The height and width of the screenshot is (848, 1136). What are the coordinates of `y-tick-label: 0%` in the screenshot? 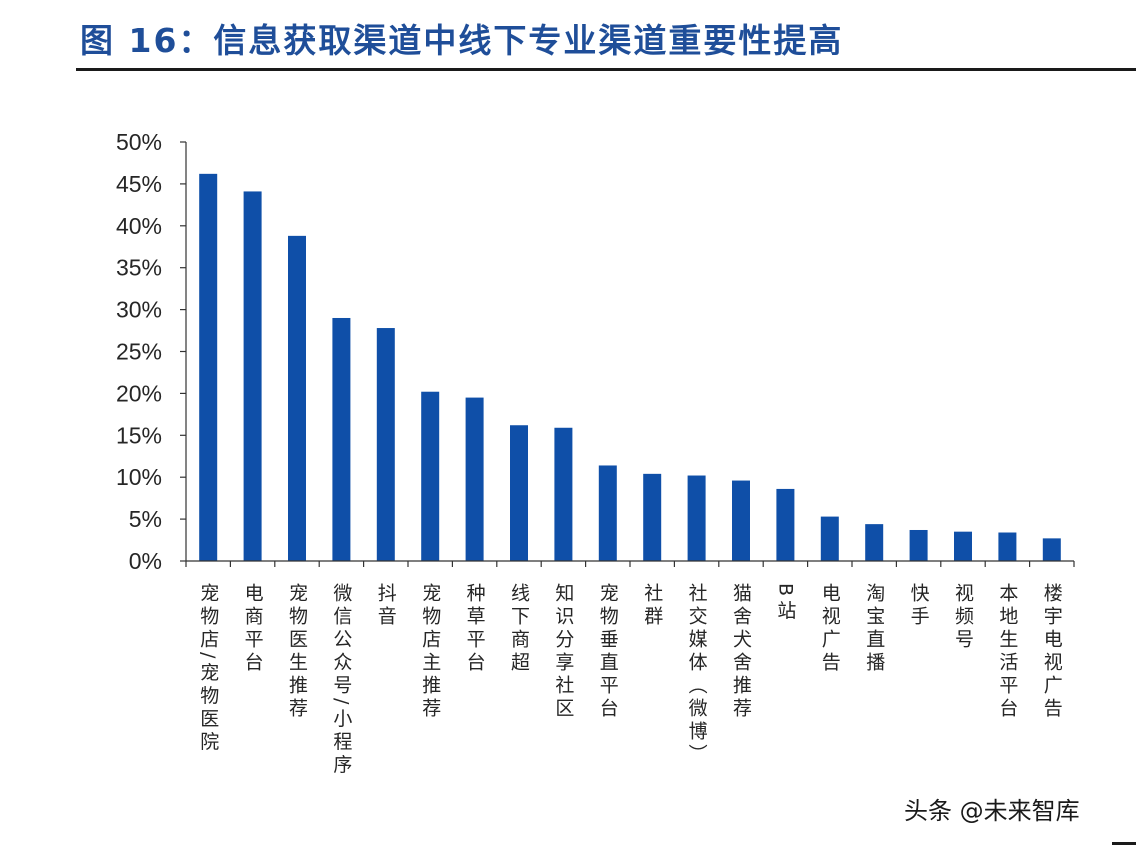 It's located at (145, 561).